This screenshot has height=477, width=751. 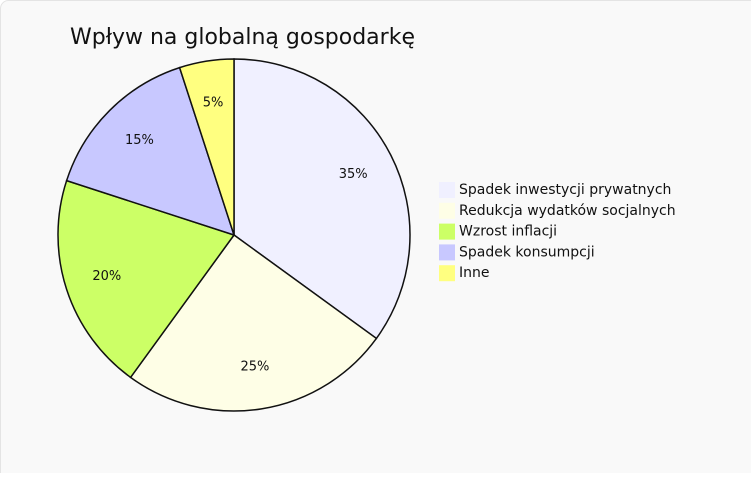 I want to click on legend-label: Inne, so click(x=474, y=273).